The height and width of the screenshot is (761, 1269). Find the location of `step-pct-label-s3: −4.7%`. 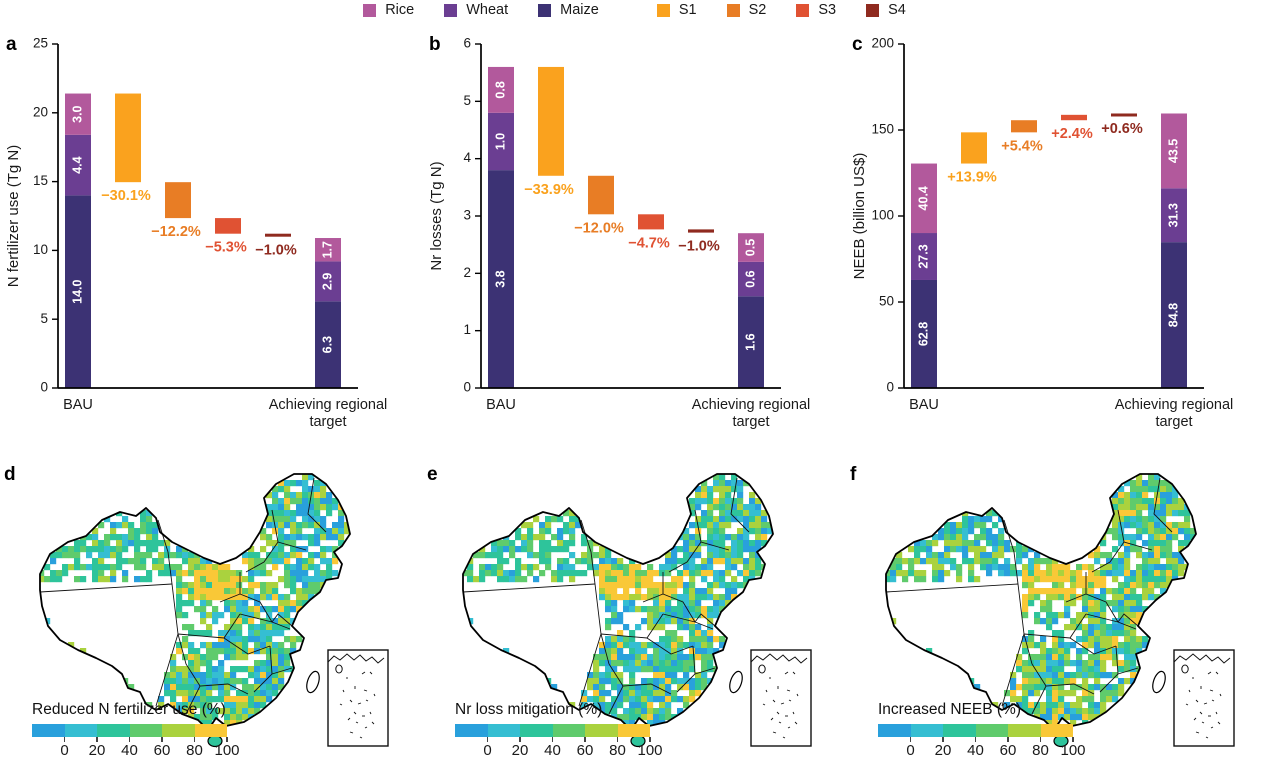

step-pct-label-s3: −4.7% is located at coordinates (649, 243).